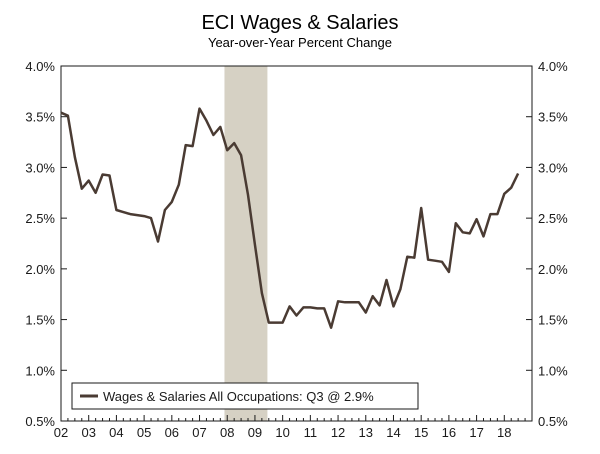 This screenshot has width=600, height=454. What do you see at coordinates (311, 432) in the screenshot?
I see `x-tick-label: 11` at bounding box center [311, 432].